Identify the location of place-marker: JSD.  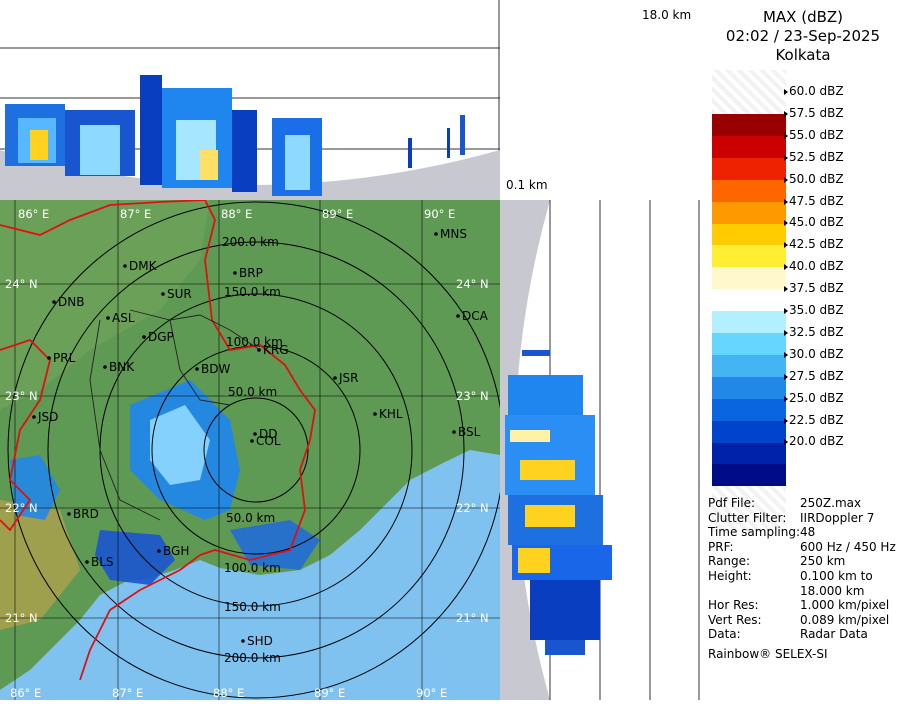
(45, 417).